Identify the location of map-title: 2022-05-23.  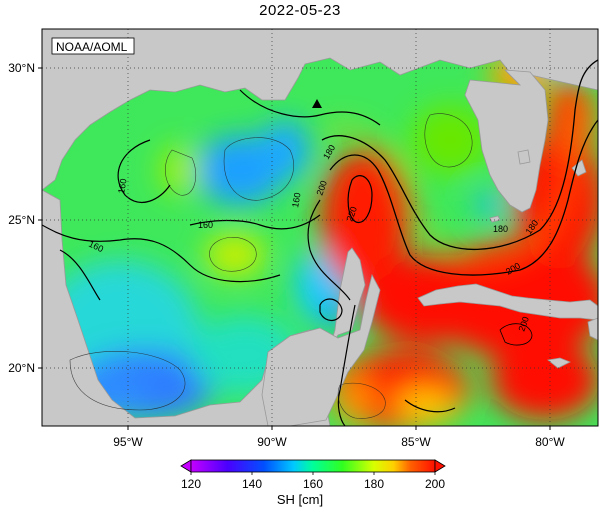
(300, 10).